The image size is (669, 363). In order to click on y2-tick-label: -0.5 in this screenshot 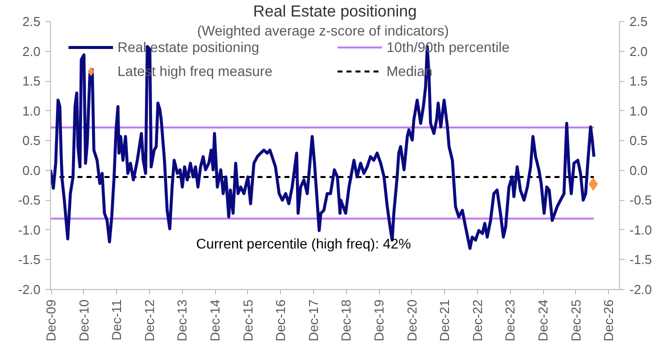, I will do `click(641, 200)`.